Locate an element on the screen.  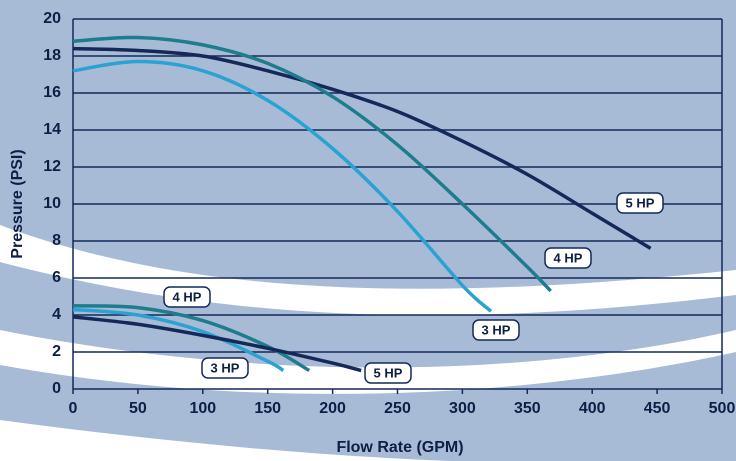
y-axis-title: Pressure (PSI) is located at coordinates (17, 203).